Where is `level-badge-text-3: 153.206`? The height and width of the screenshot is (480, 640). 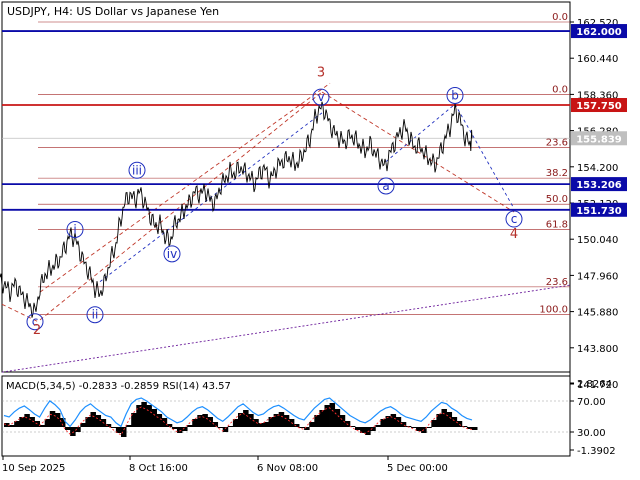 level-badge-text-3: 153.206 is located at coordinates (599, 185).